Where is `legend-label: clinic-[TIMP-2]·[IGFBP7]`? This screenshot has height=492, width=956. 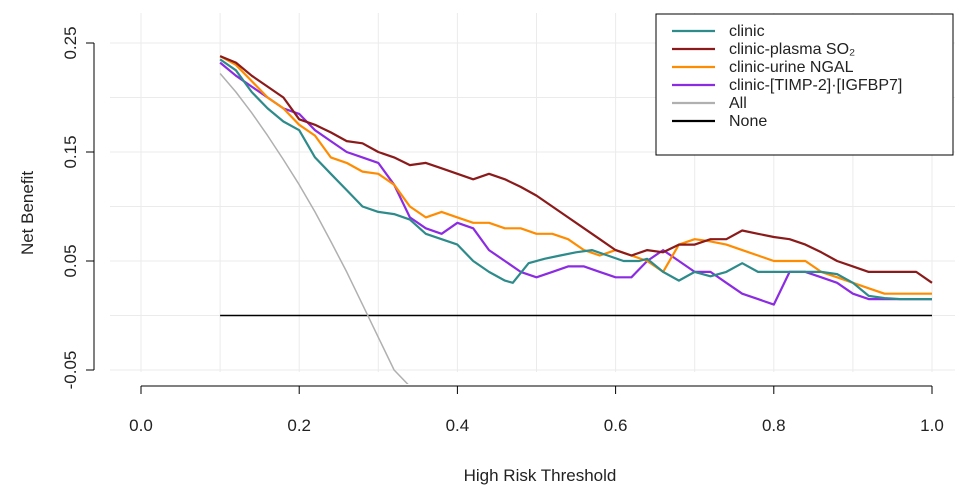 legend-label: clinic-[TIMP-2]·[IGFBP7] is located at coordinates (815, 85).